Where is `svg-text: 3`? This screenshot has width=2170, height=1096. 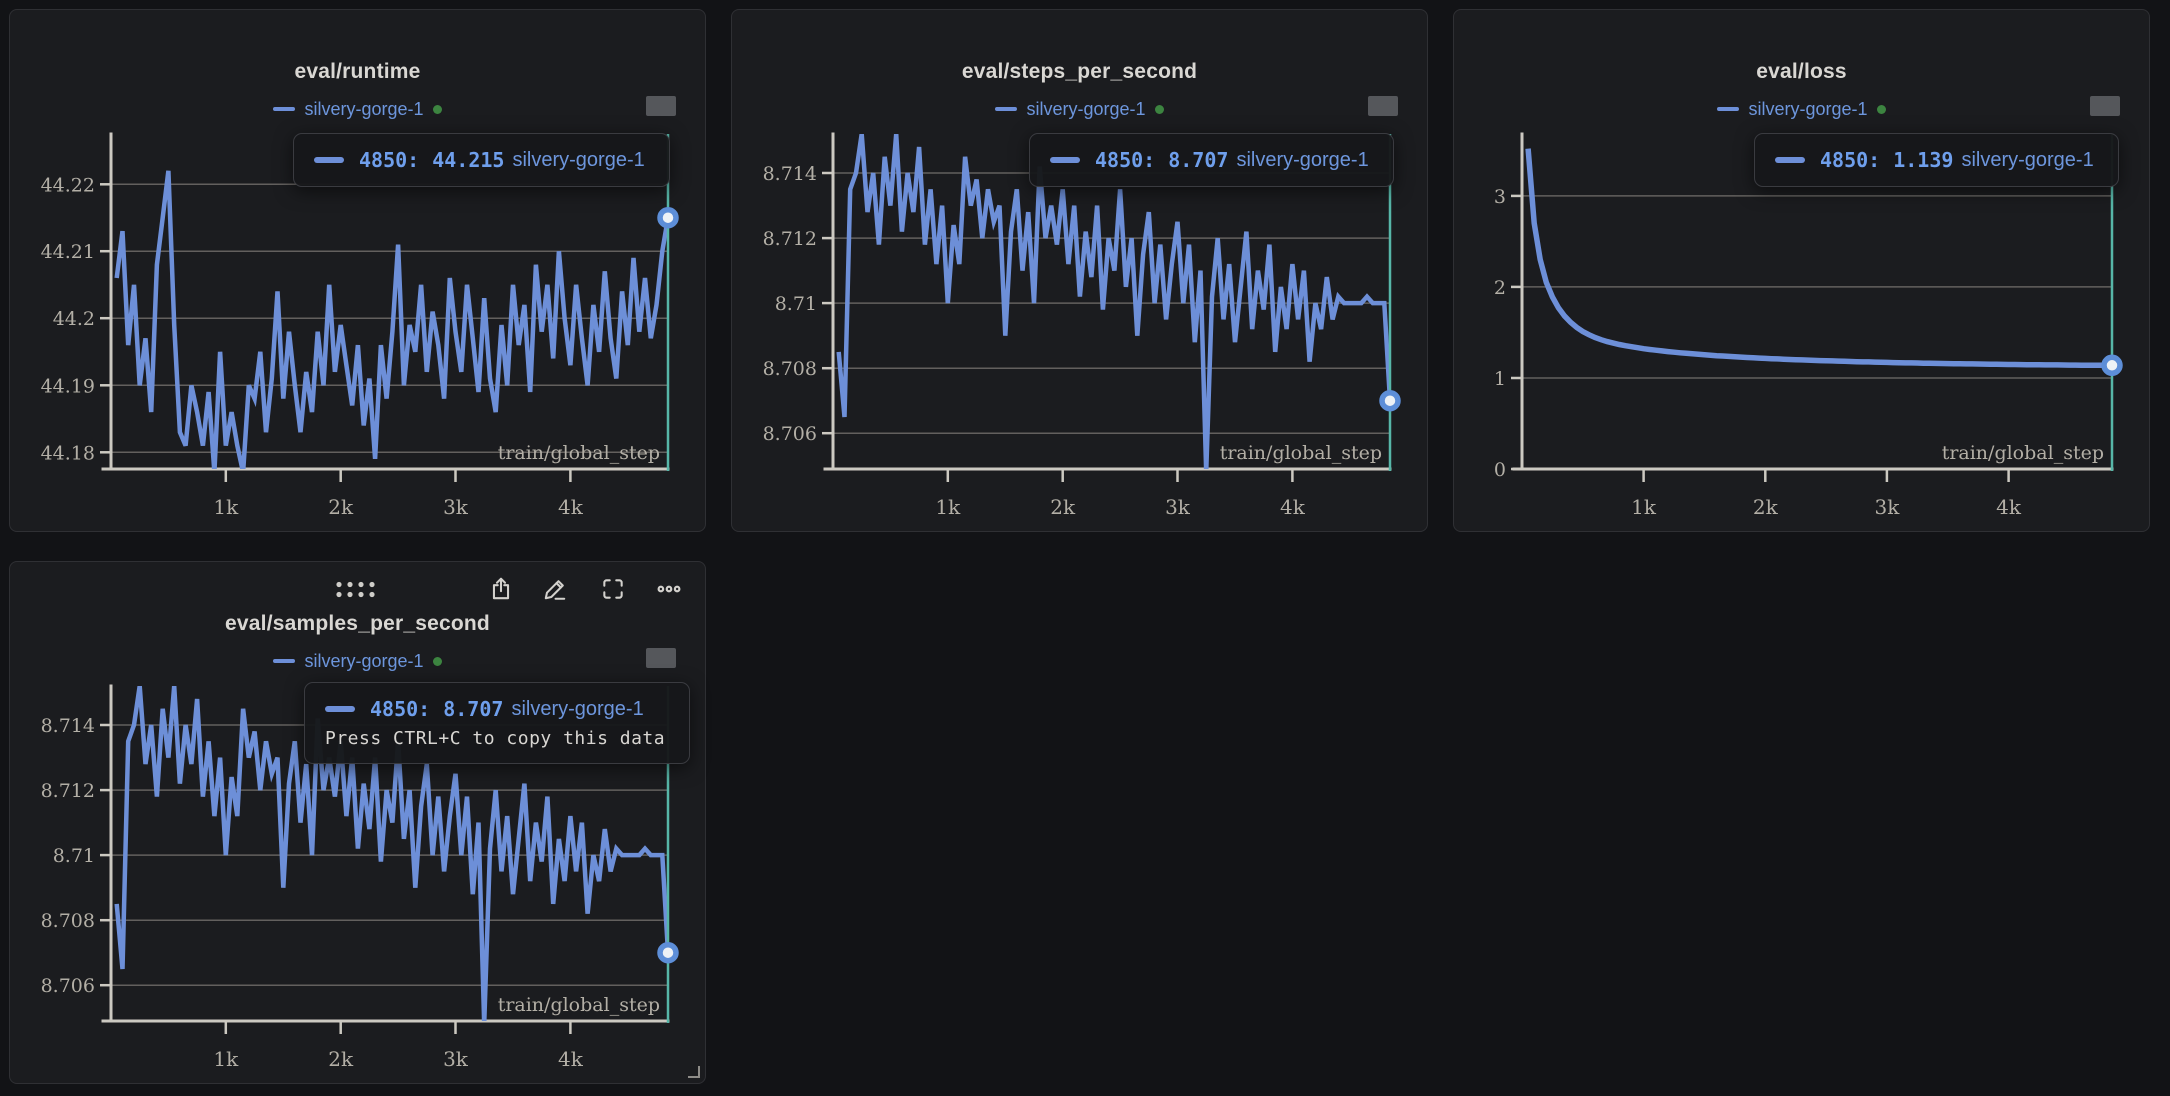 svg-text: 3 is located at coordinates (1500, 197).